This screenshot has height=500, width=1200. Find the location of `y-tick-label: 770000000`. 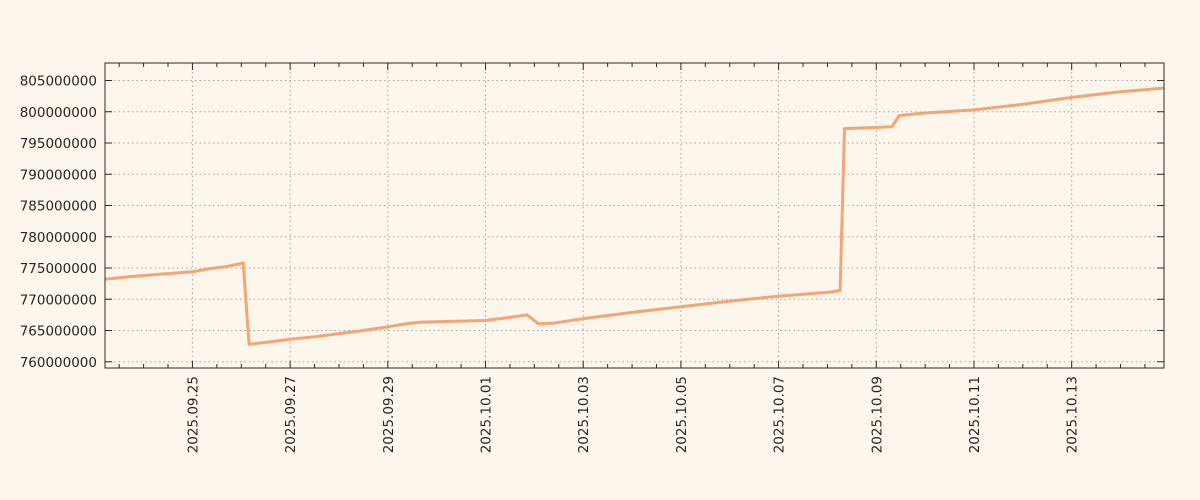

y-tick-label: 770000000 is located at coordinates (58, 300).